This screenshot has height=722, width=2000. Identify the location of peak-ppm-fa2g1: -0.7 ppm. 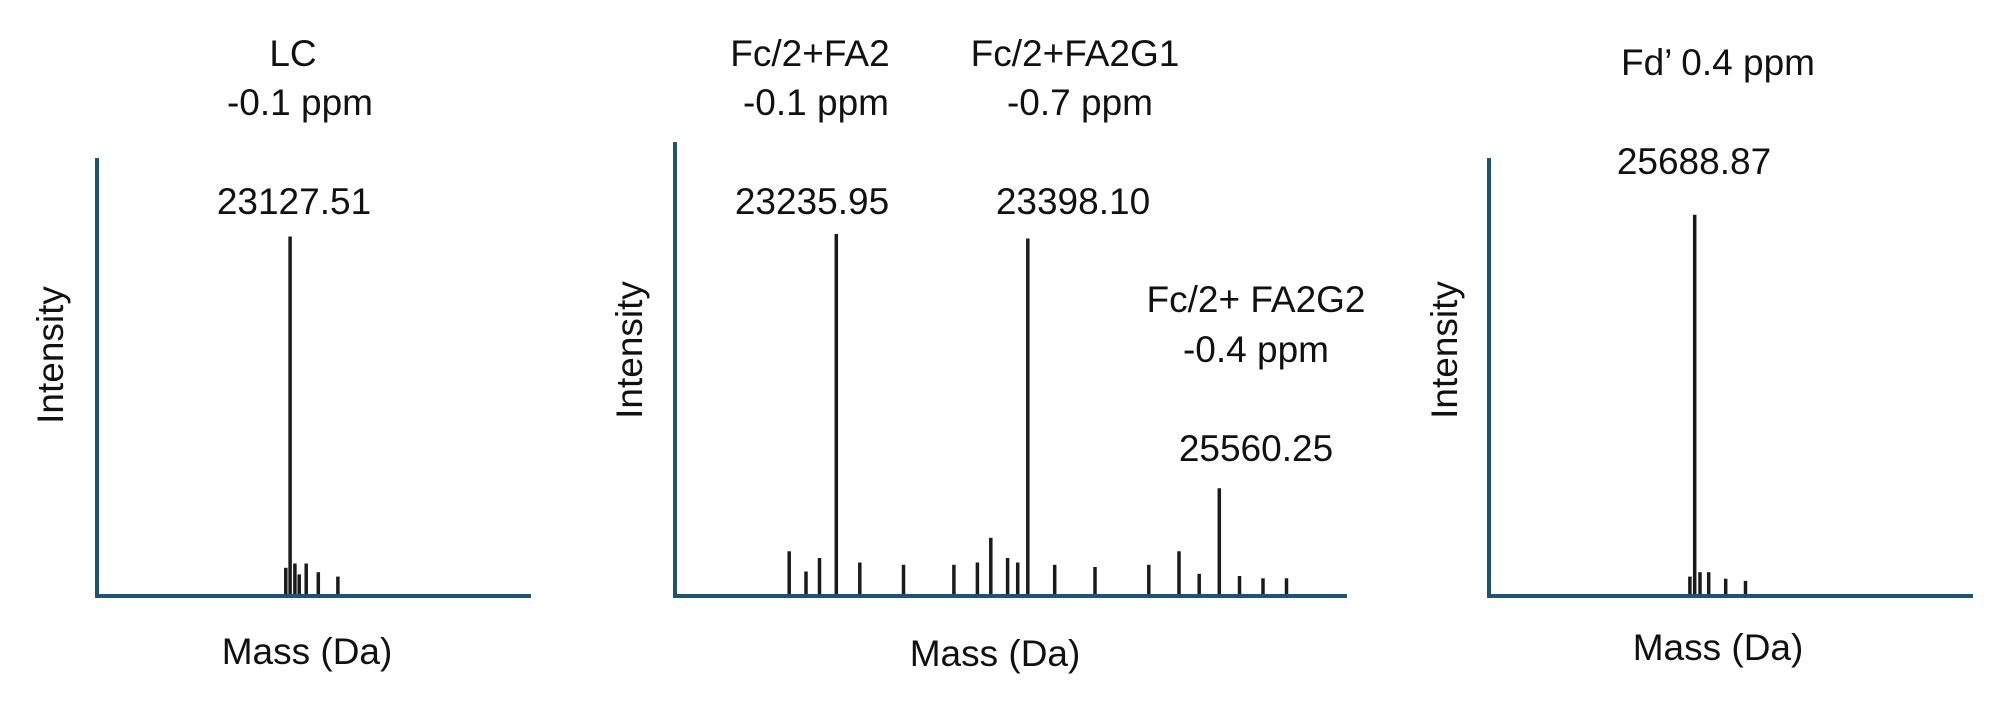
(1080, 102).